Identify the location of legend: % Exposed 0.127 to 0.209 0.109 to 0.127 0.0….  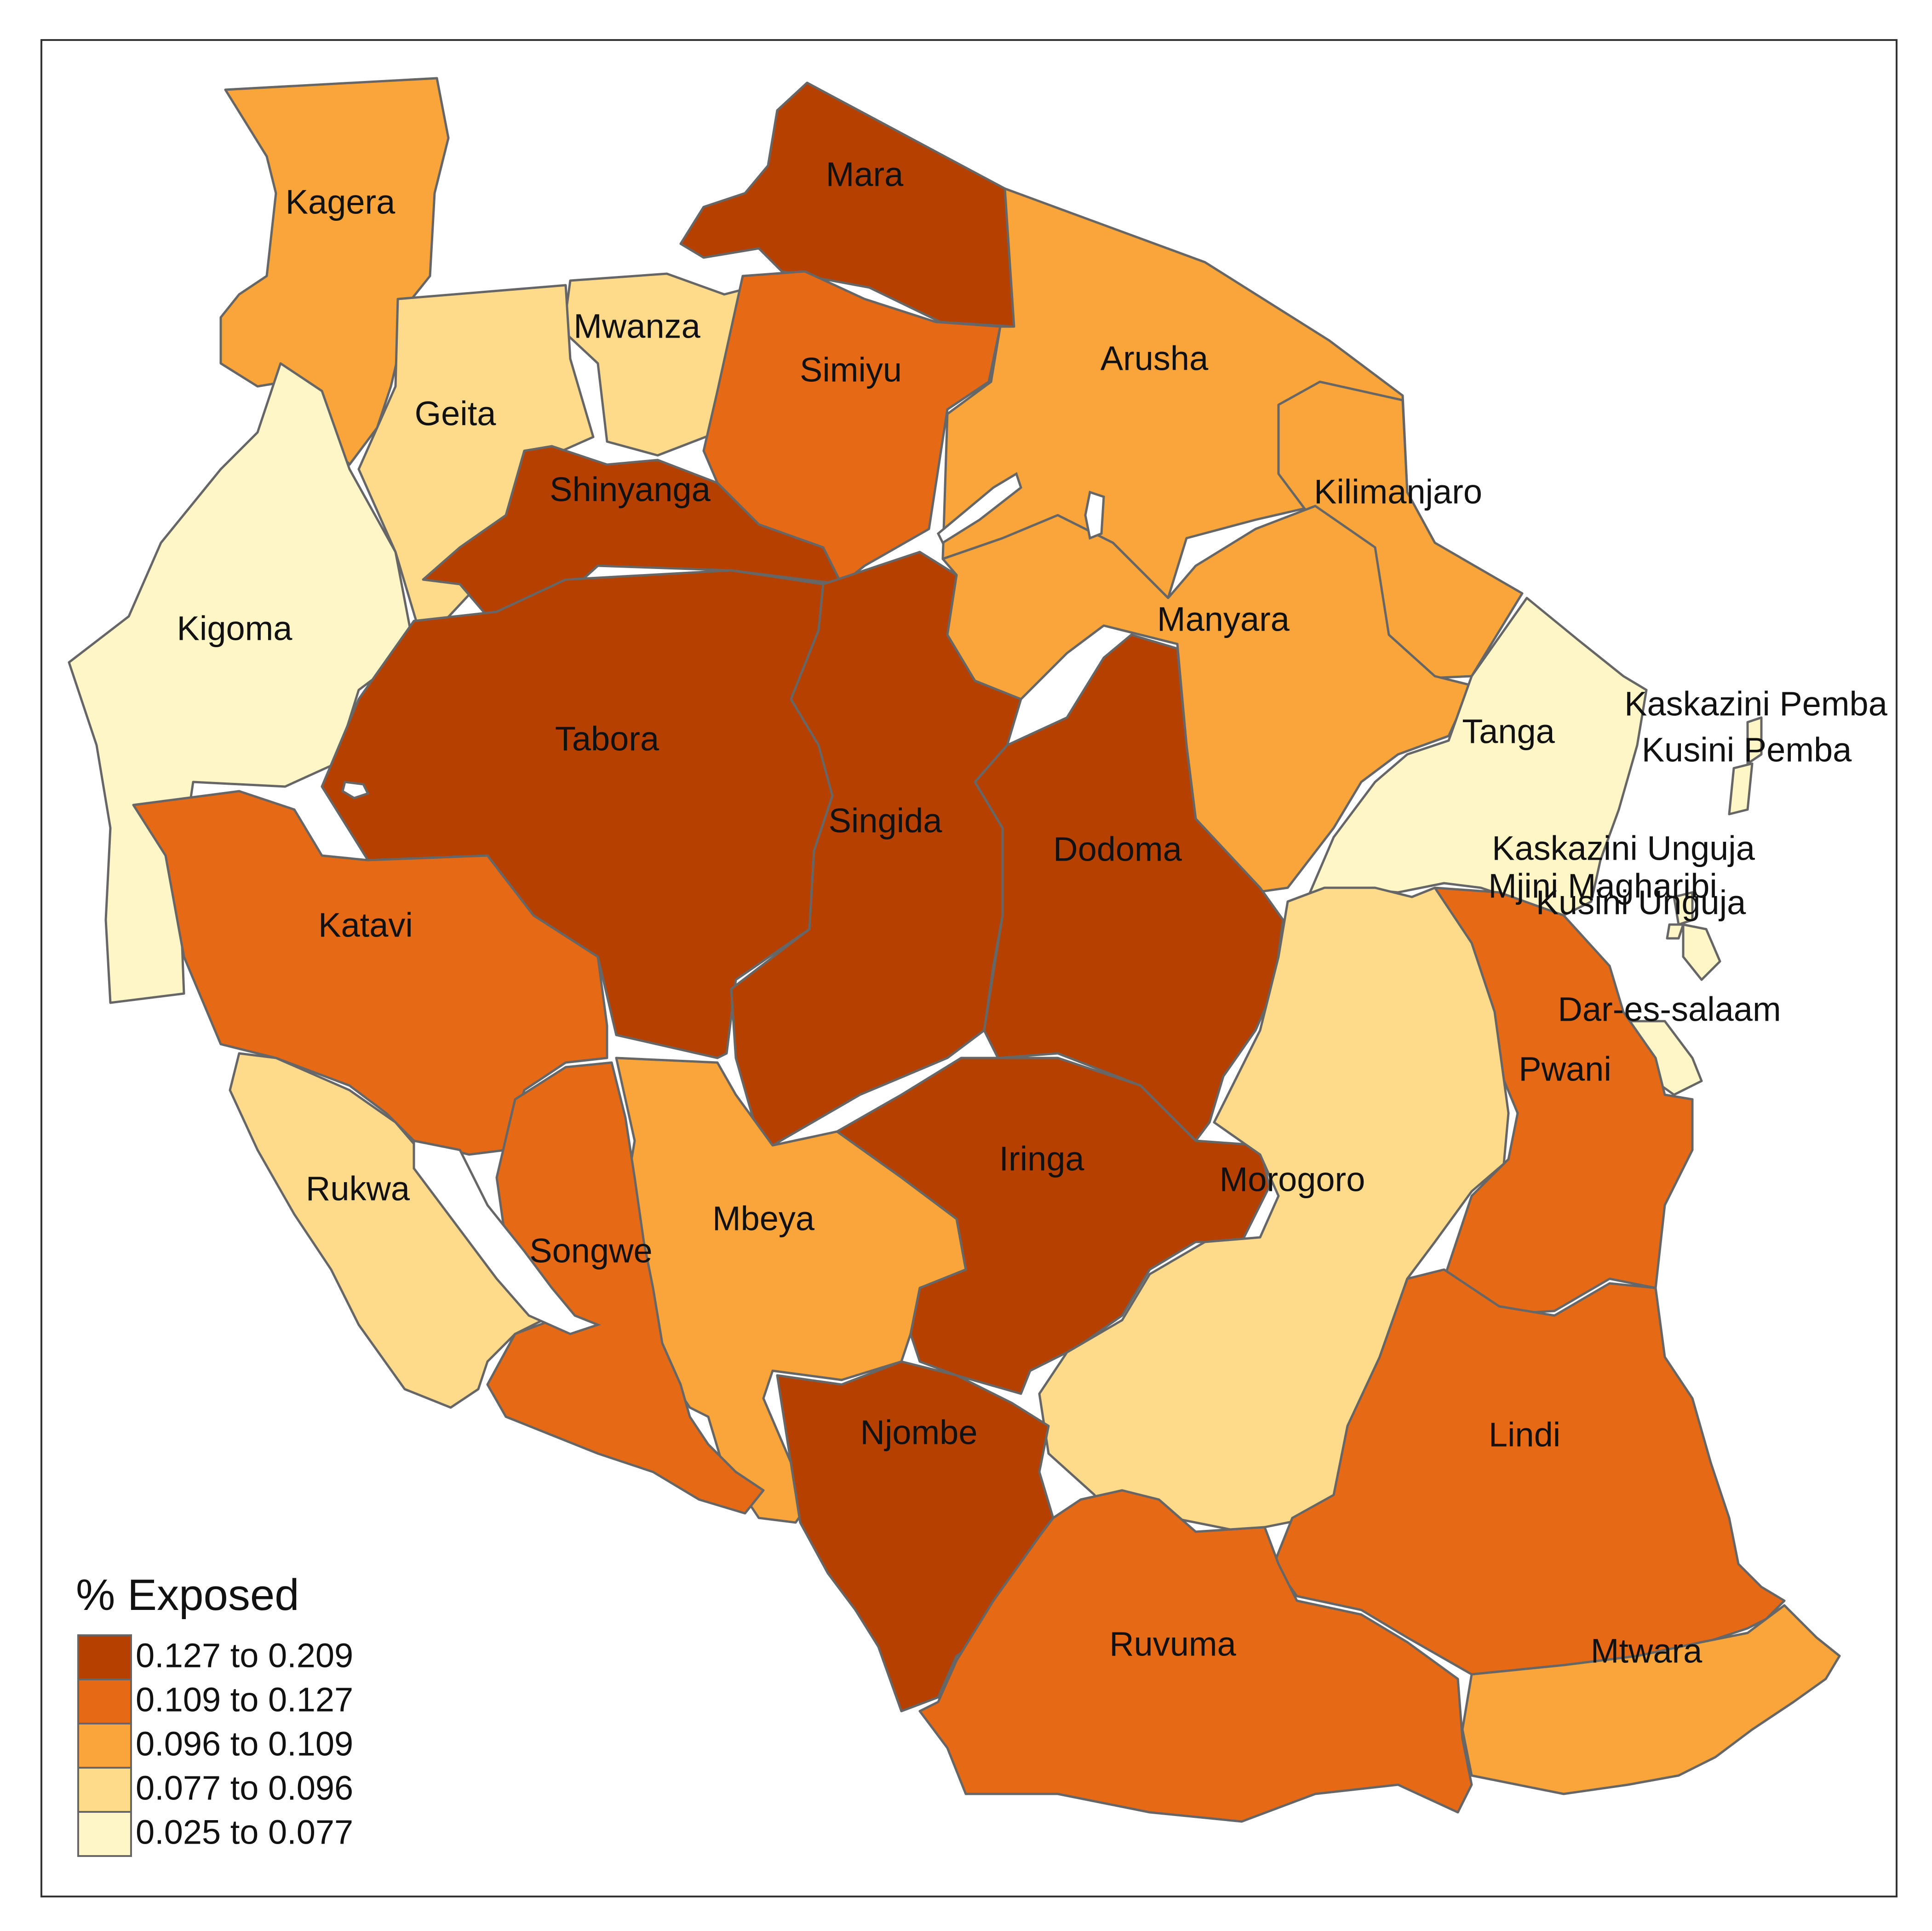
(214, 1714).